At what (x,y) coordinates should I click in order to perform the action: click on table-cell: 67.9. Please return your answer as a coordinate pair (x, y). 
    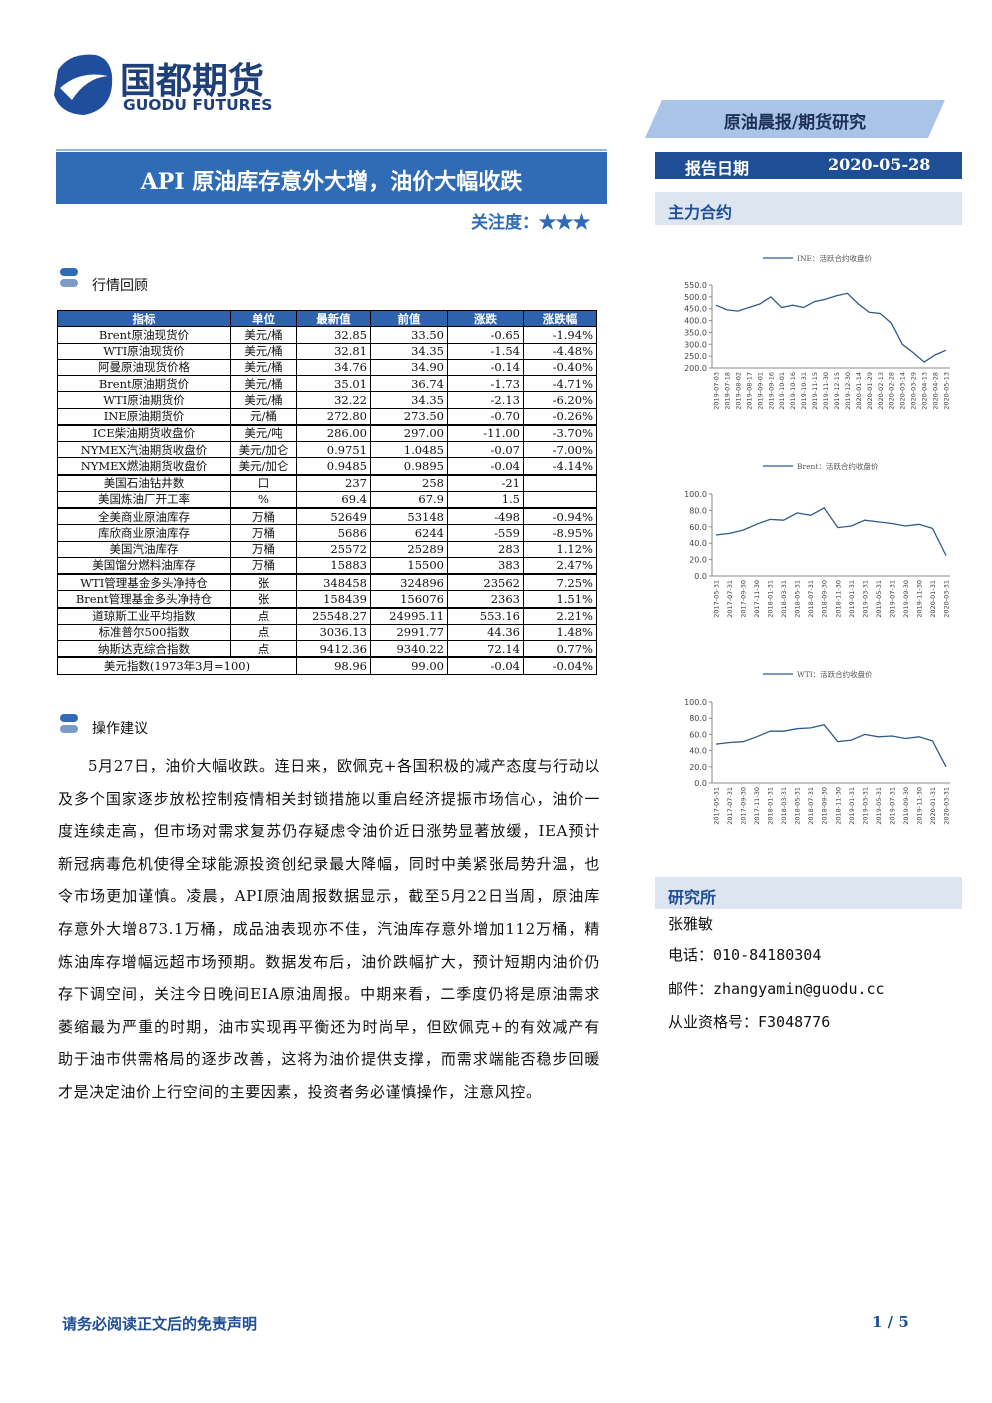
    Looking at the image, I should click on (409, 499).